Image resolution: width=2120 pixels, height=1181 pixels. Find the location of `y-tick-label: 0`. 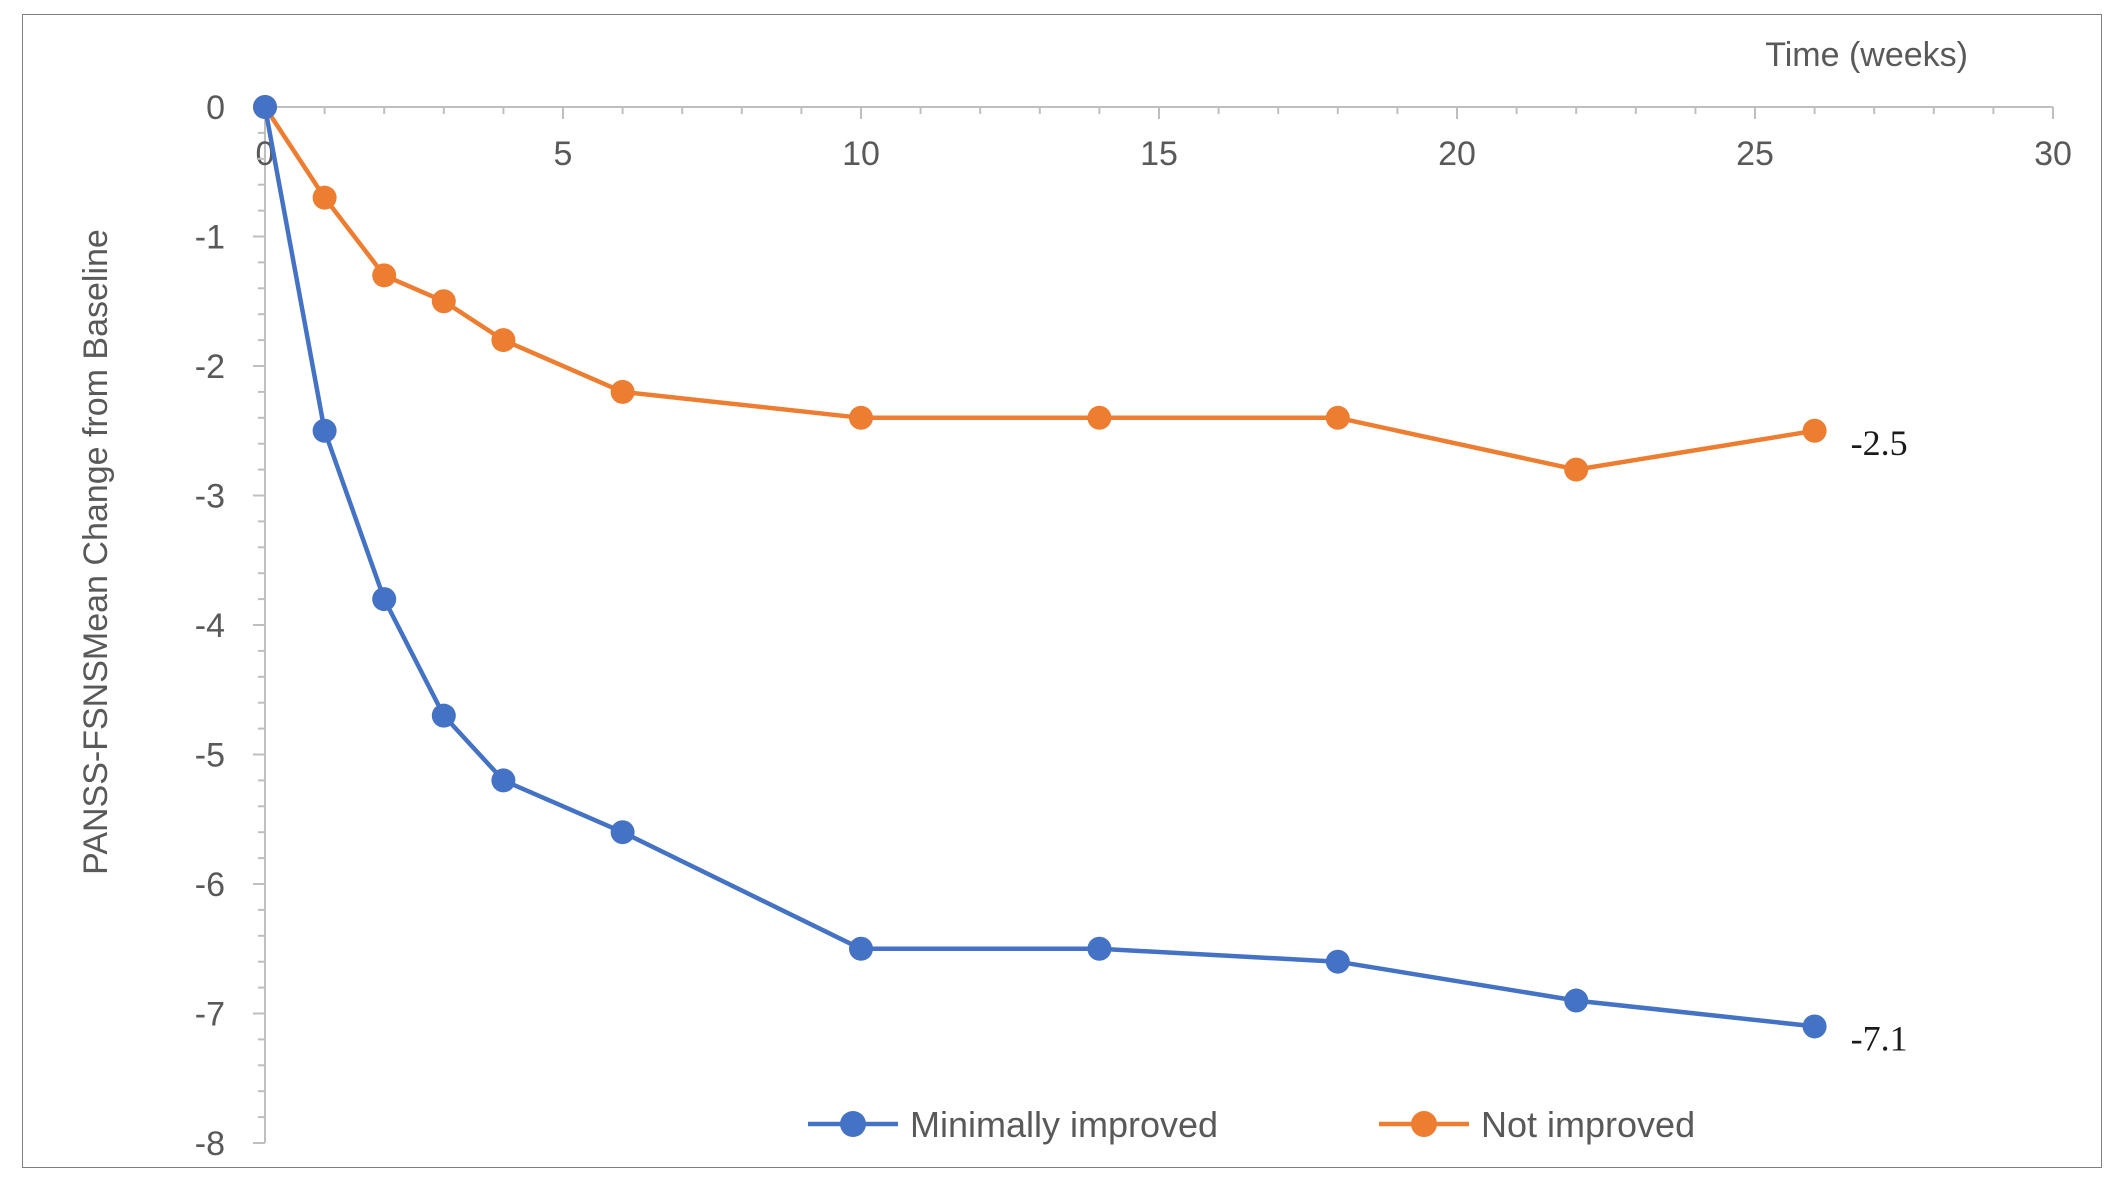

y-tick-label: 0 is located at coordinates (215, 108).